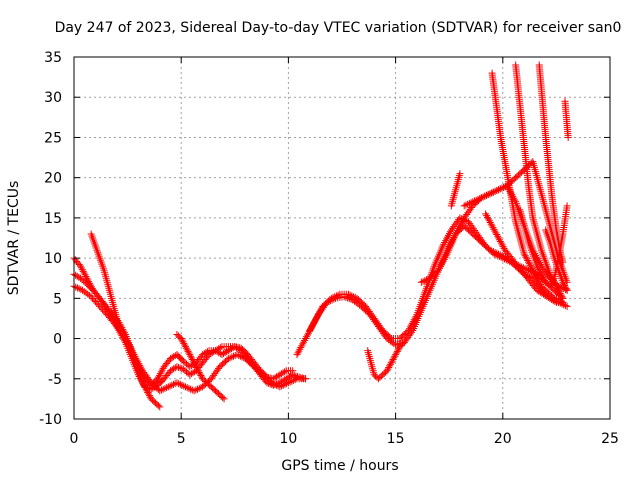  What do you see at coordinates (288, 439) in the screenshot?
I see `x-tick-label: 10` at bounding box center [288, 439].